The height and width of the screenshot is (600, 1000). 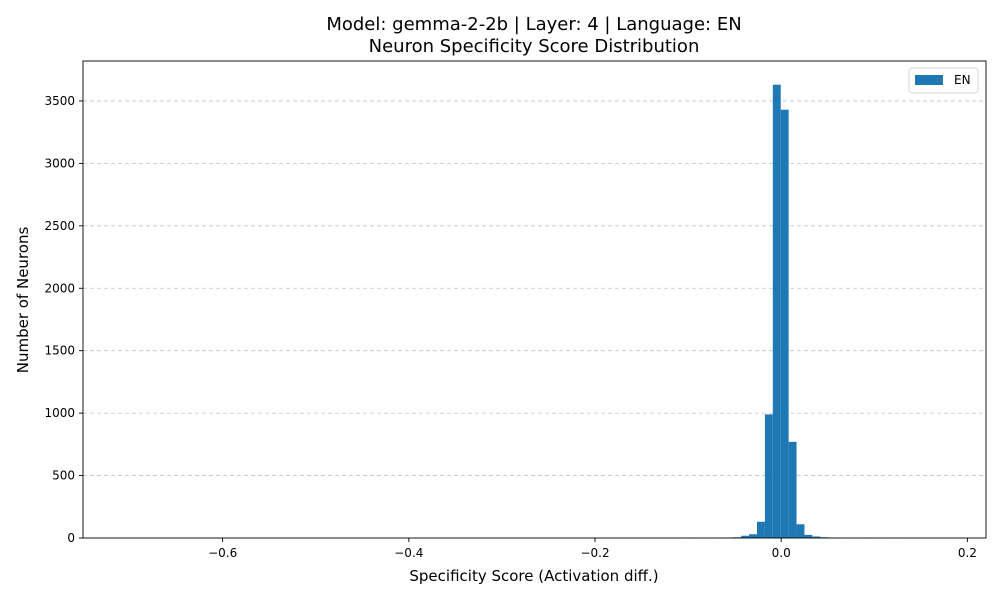 What do you see at coordinates (59, 163) in the screenshot?
I see `y-tick-label: 3000` at bounding box center [59, 163].